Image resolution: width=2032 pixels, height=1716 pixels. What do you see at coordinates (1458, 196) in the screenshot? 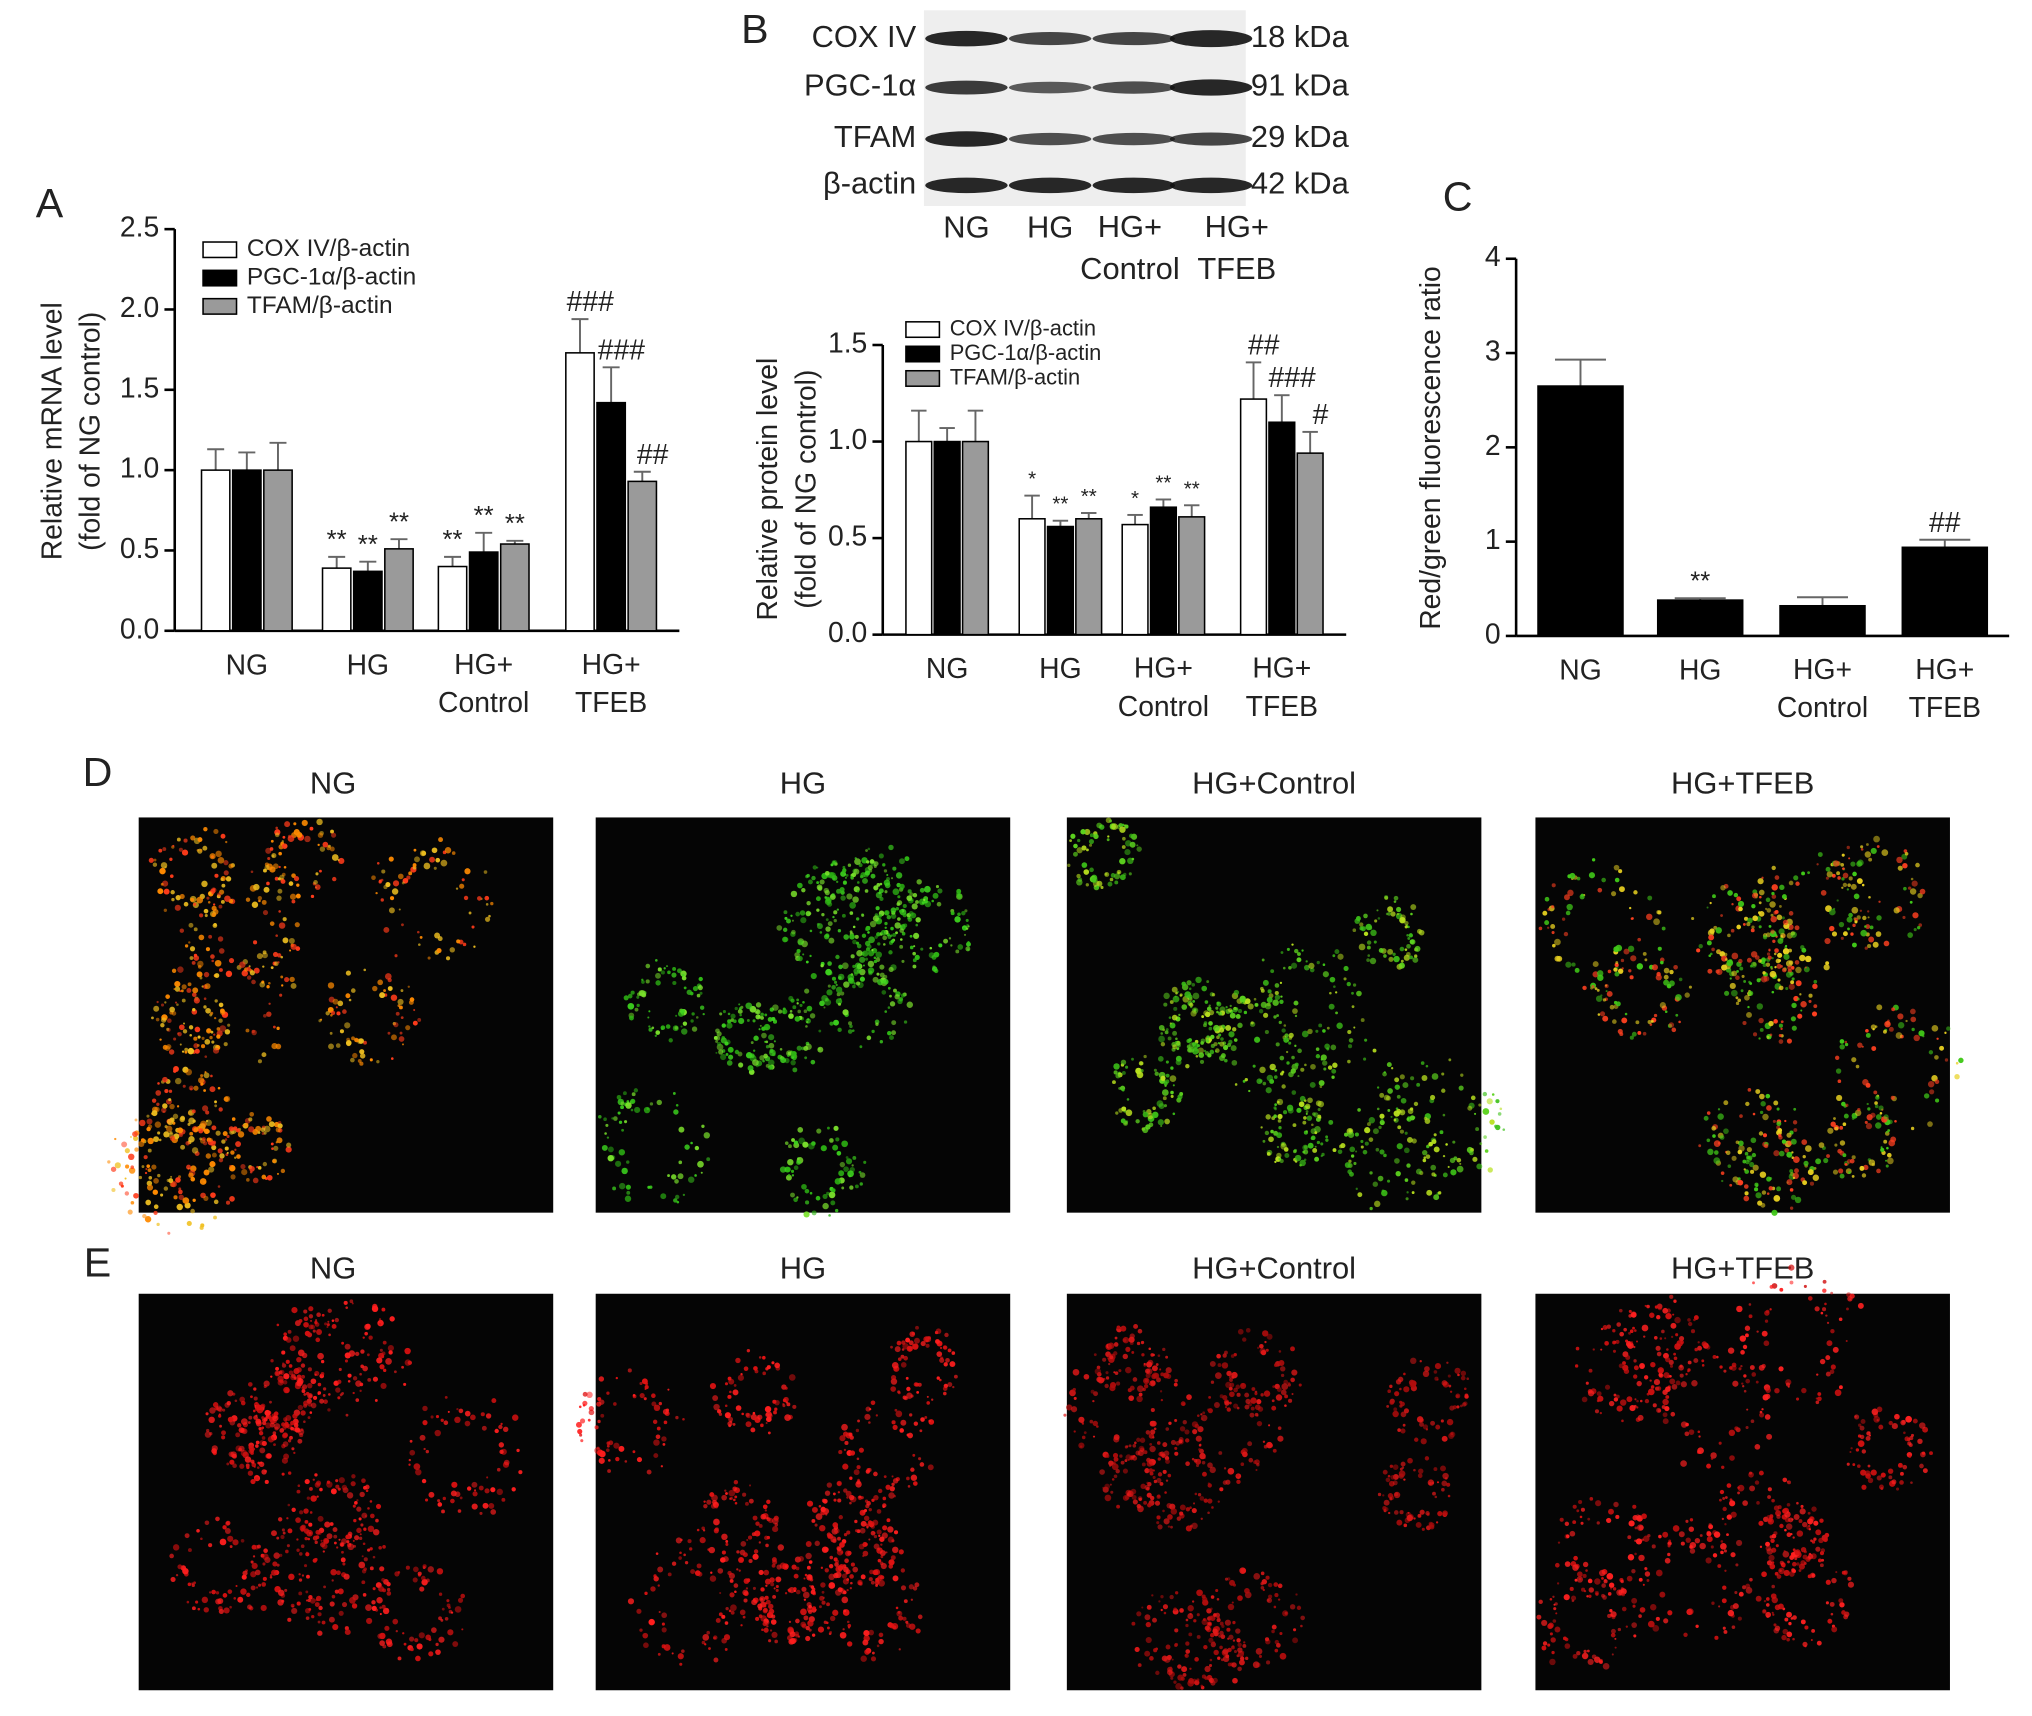
I see `panel-label: C` at bounding box center [1458, 196].